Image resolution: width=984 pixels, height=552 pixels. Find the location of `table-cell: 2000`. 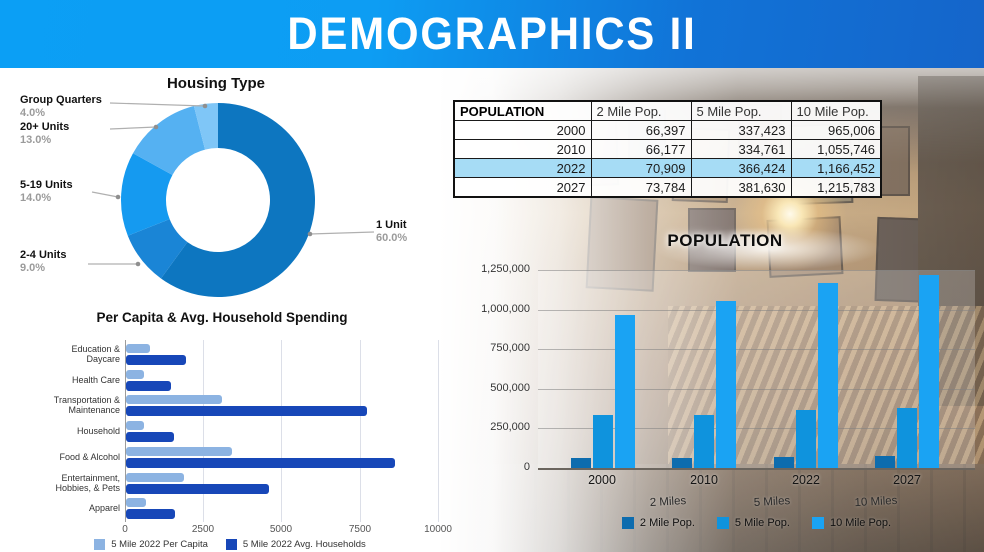

table-cell: 2000 is located at coordinates (522, 130).